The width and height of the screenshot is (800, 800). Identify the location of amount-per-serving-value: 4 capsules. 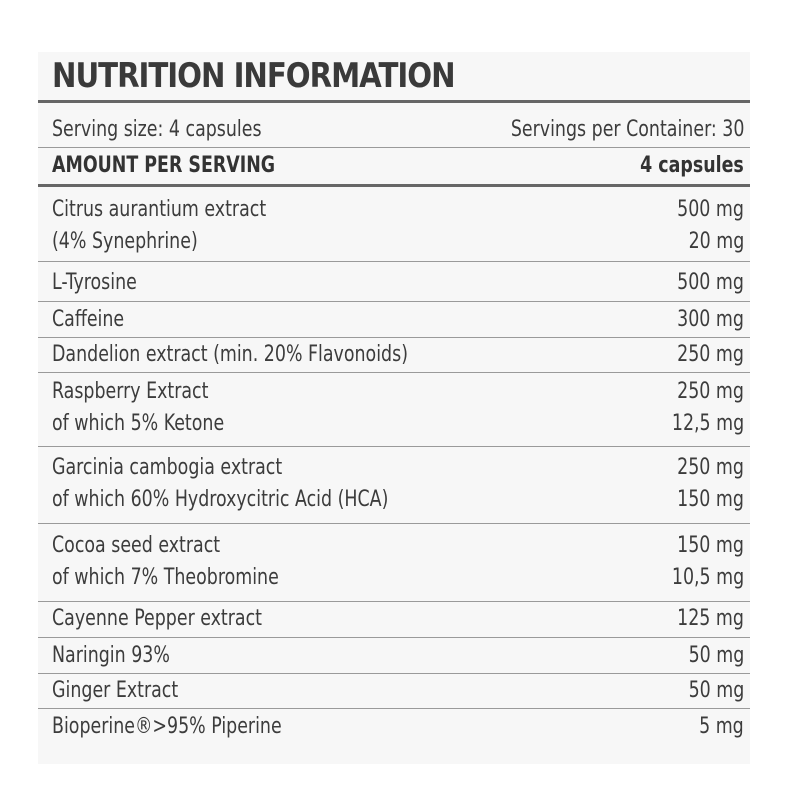
(692, 165).